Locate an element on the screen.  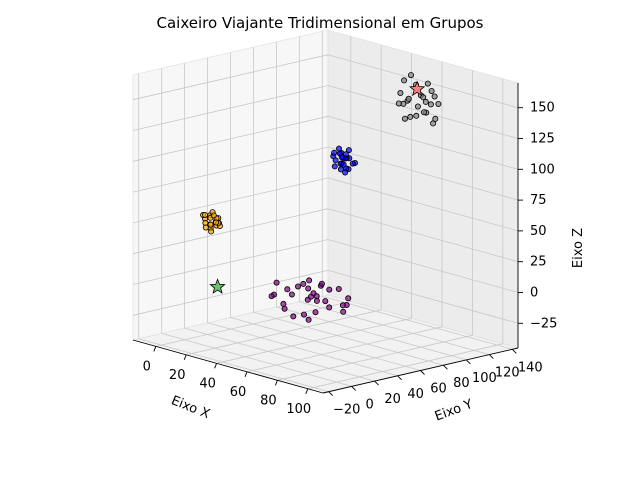
y-tick-label: 120 is located at coordinates (507, 373).